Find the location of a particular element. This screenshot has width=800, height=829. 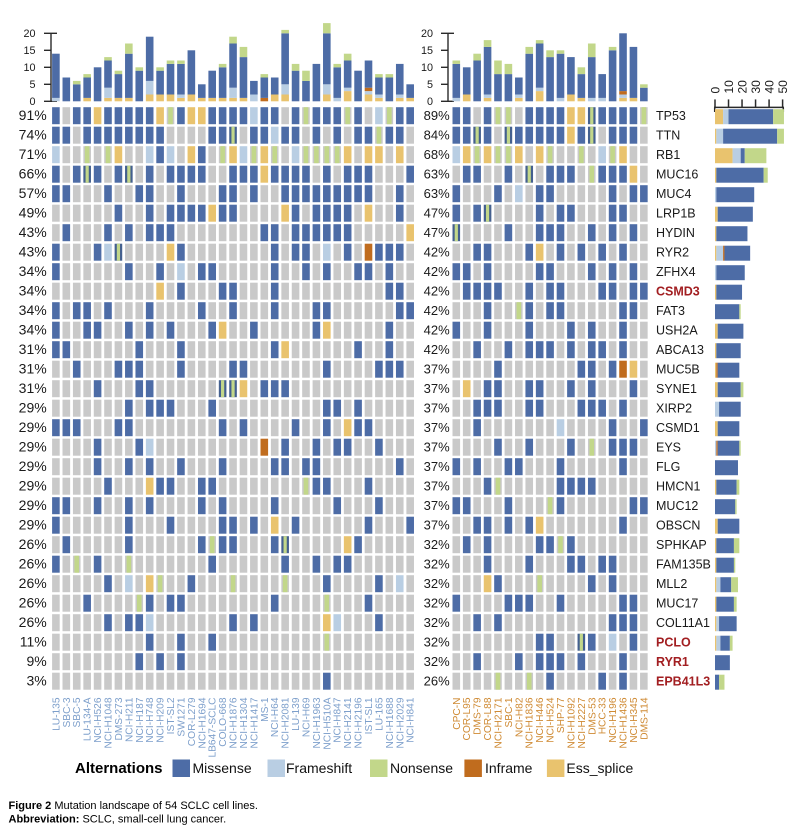

svg-text: CPC-N is located at coordinates (457, 714).